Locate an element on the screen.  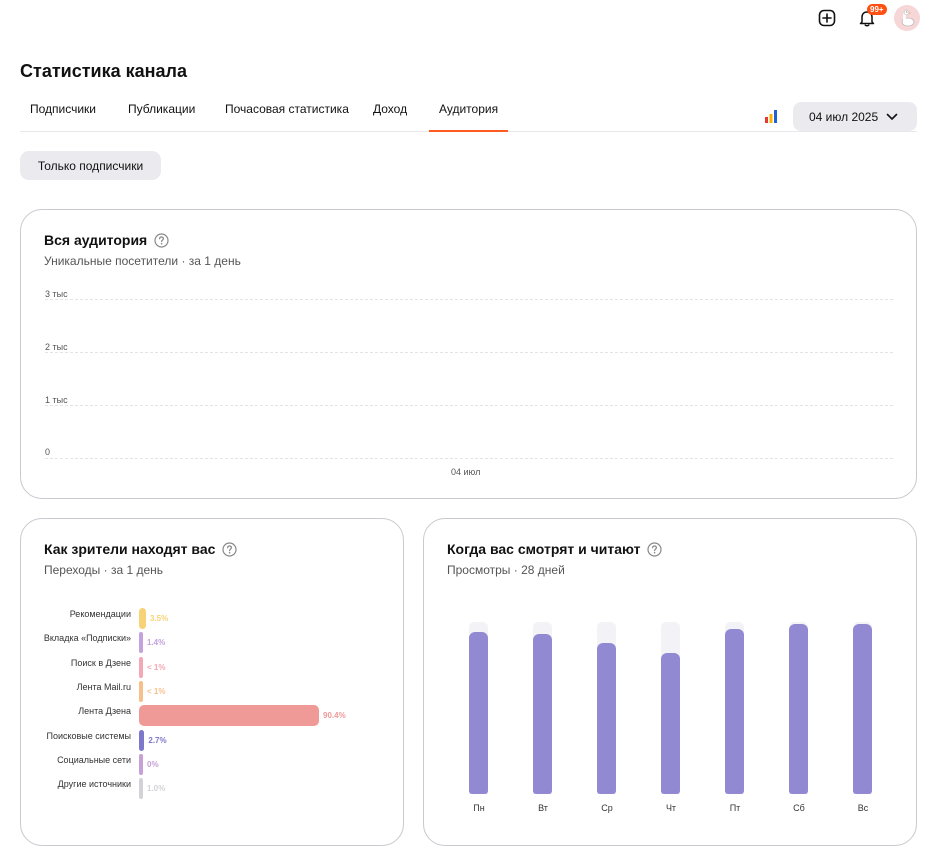
audience-card-header: Вся аудитория is located at coordinates (106, 240).